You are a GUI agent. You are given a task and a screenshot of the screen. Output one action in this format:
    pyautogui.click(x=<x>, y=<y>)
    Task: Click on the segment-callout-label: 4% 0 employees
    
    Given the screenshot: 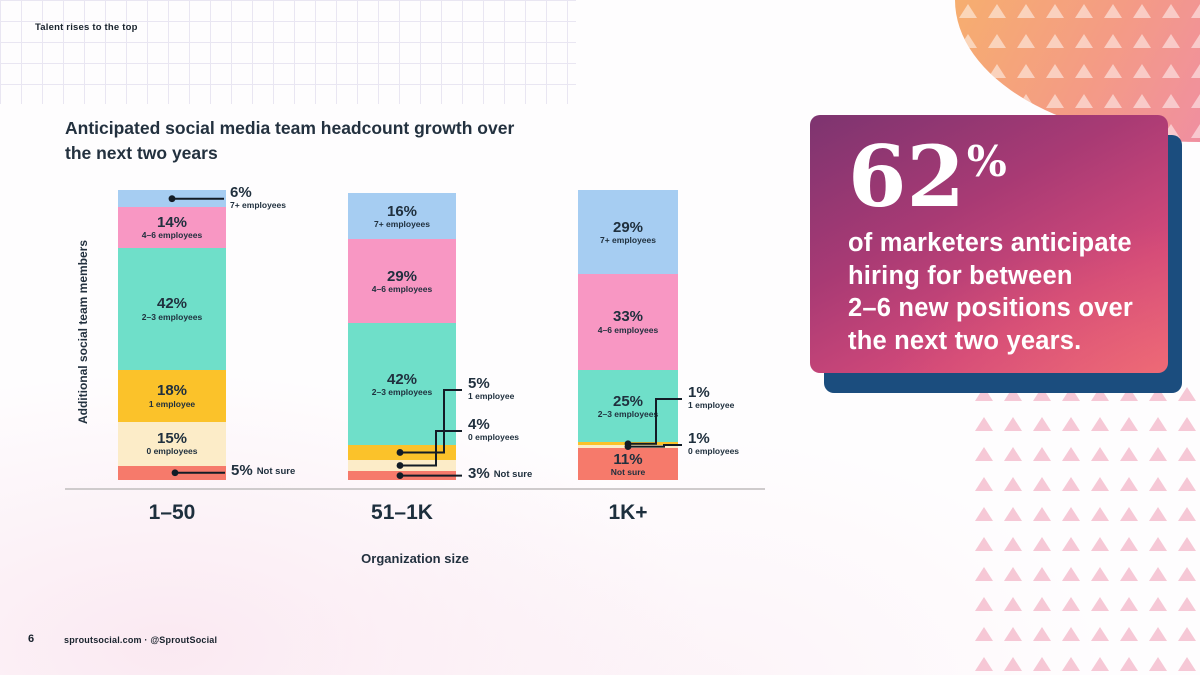 What is the action you would take?
    pyautogui.click(x=494, y=429)
    